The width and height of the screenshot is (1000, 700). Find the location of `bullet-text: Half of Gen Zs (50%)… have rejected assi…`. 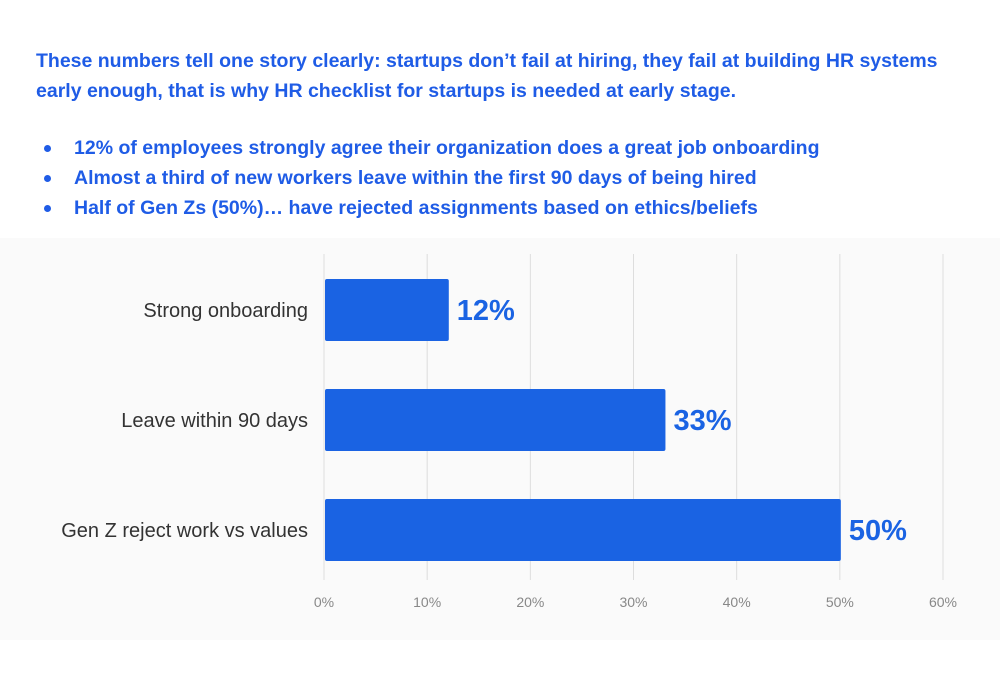

bullet-text: Half of Gen Zs (50%)… have rejected assi… is located at coordinates (416, 208).